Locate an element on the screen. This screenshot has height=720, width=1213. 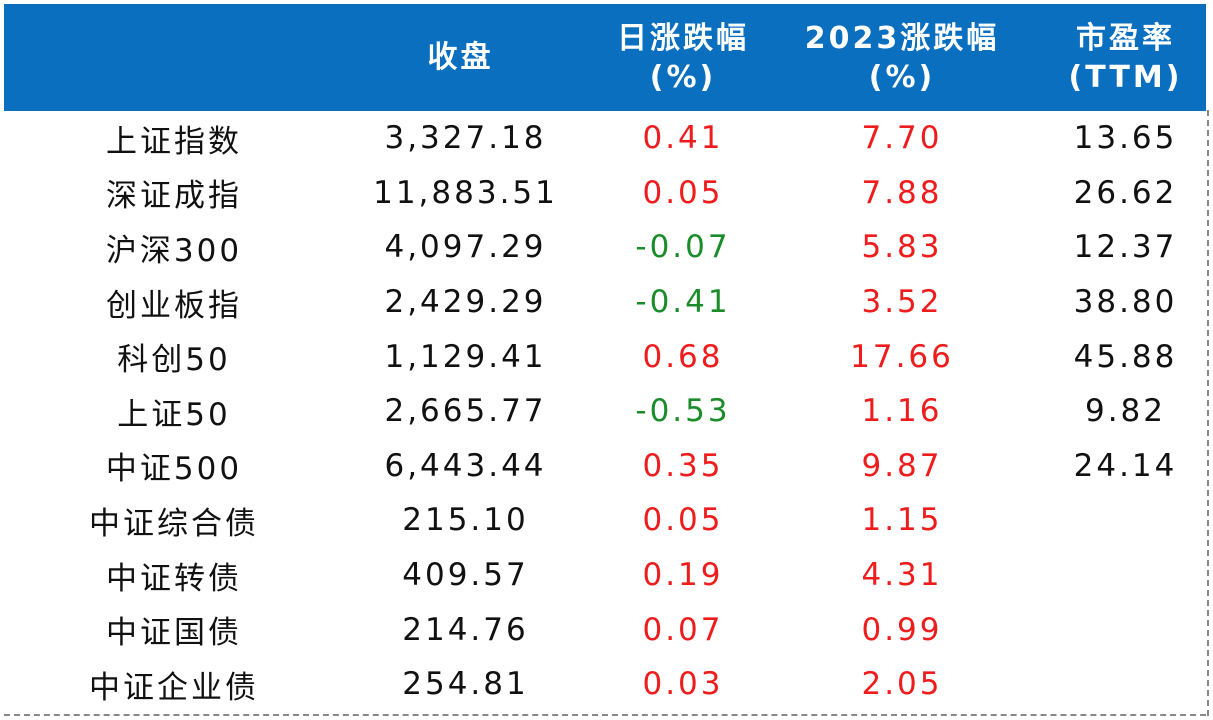
daily-change-cell: 0.19 is located at coordinates (683, 575).